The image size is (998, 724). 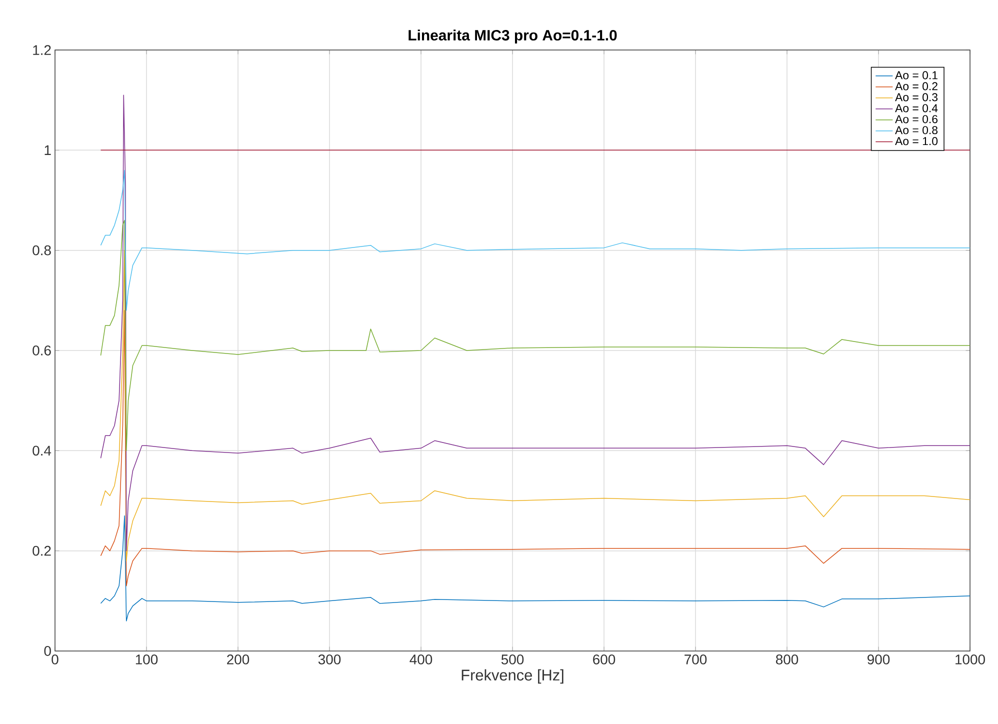 What do you see at coordinates (47, 651) in the screenshot?
I see `y-tick-label: 0` at bounding box center [47, 651].